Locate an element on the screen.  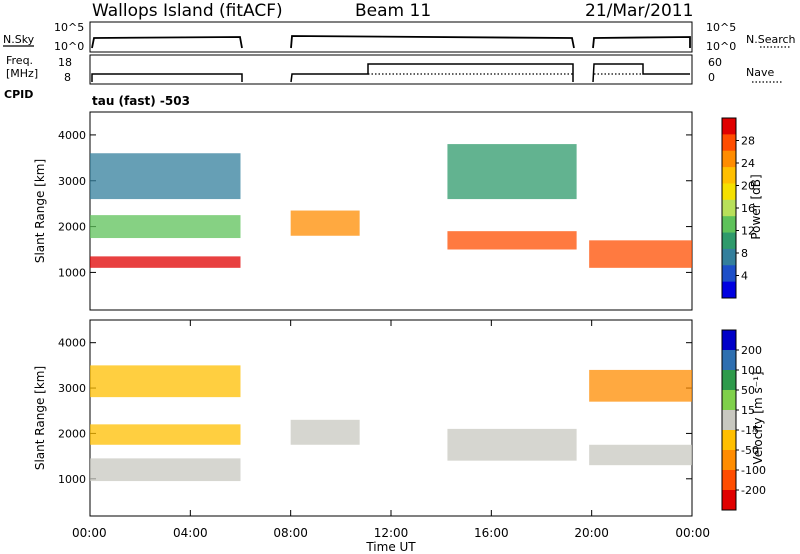
noise-panel: N.Sky 10^5 10^0 10^5 10^0 N.Search is located at coordinates (399, 37).